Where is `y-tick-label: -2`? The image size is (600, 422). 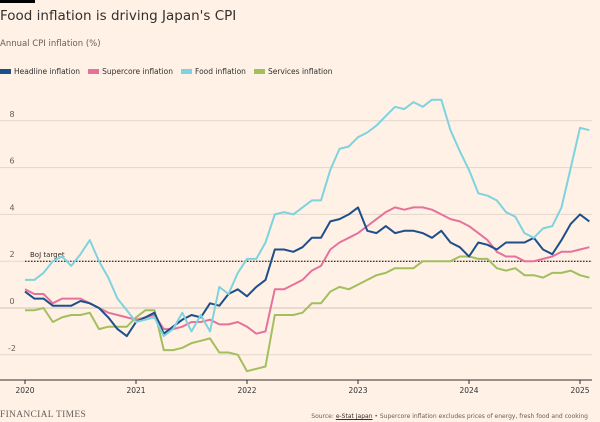 y-tick-label: -2 is located at coordinates (12, 348).